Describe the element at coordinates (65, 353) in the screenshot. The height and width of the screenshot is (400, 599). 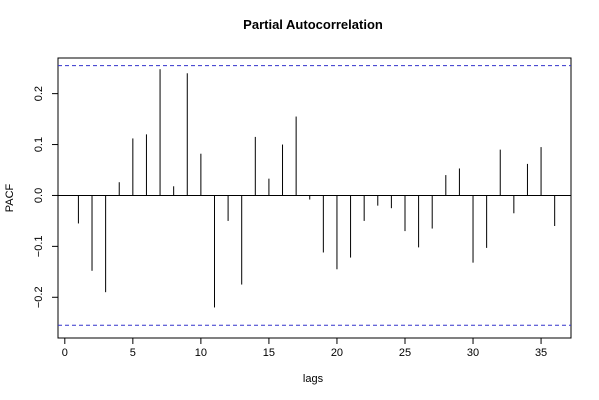
I see `x-tick-label: 0` at that location.